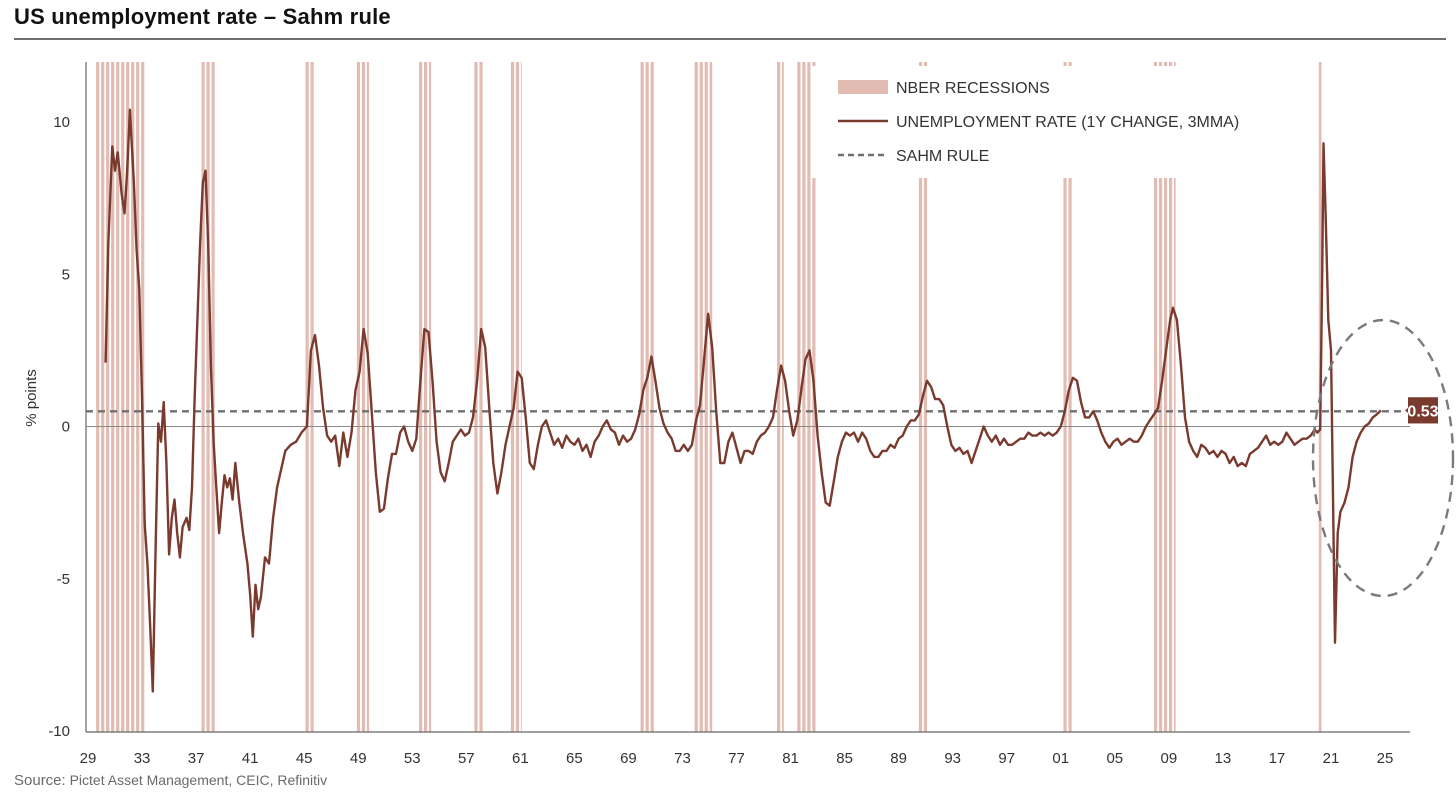 This screenshot has width=1456, height=802. Describe the element at coordinates (942, 156) in the screenshot. I see `legend-label-sahm: SAHM RULE` at that location.